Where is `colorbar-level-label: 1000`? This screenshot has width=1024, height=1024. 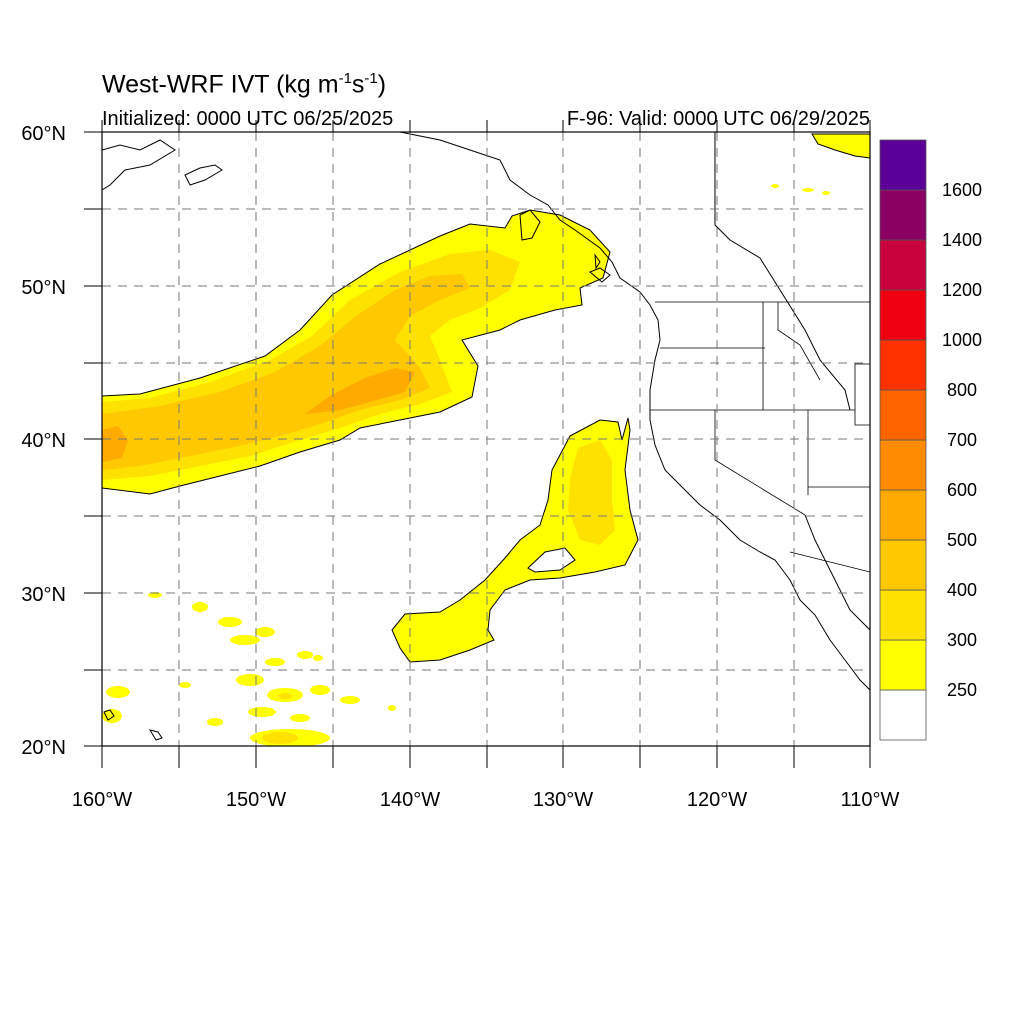 colorbar-level-label: 1000 is located at coordinates (962, 340).